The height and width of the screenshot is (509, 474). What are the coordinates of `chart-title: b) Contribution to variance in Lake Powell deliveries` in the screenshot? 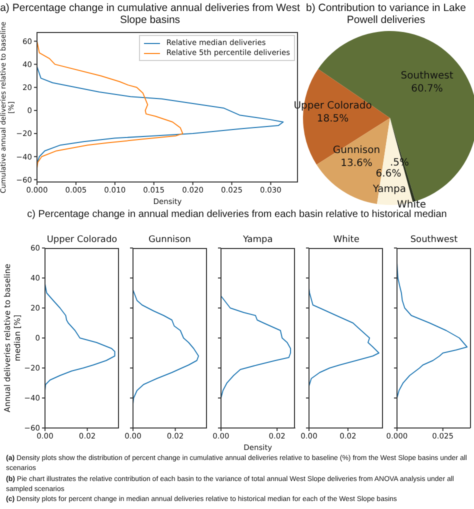 It's located at (386, 14).